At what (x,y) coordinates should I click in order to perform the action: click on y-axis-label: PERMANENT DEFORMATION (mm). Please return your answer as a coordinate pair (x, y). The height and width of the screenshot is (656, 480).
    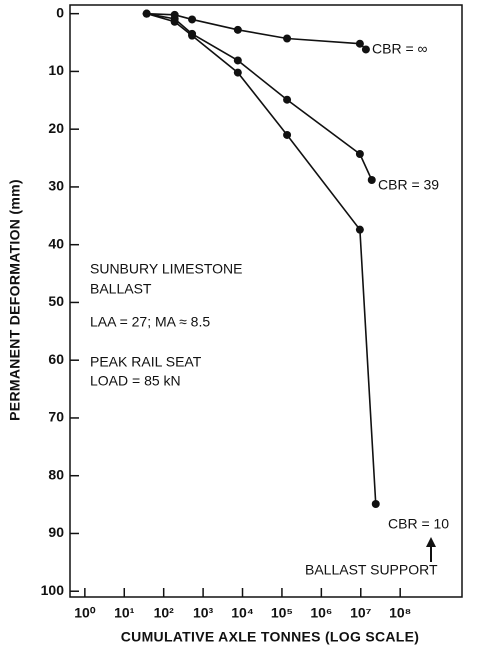
    Looking at the image, I should click on (15, 300).